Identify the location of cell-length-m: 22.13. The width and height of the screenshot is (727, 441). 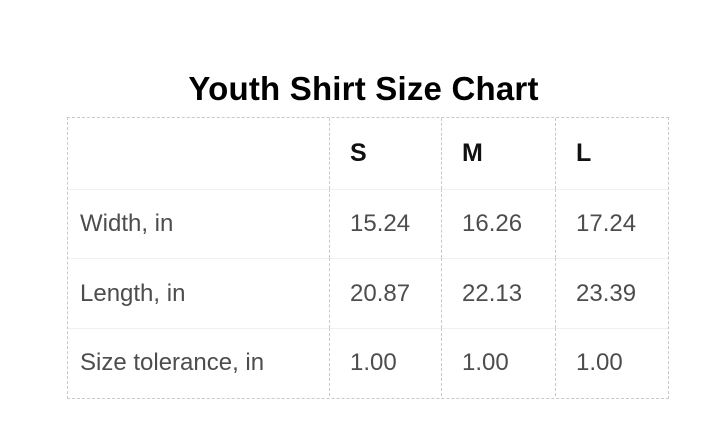
(499, 293).